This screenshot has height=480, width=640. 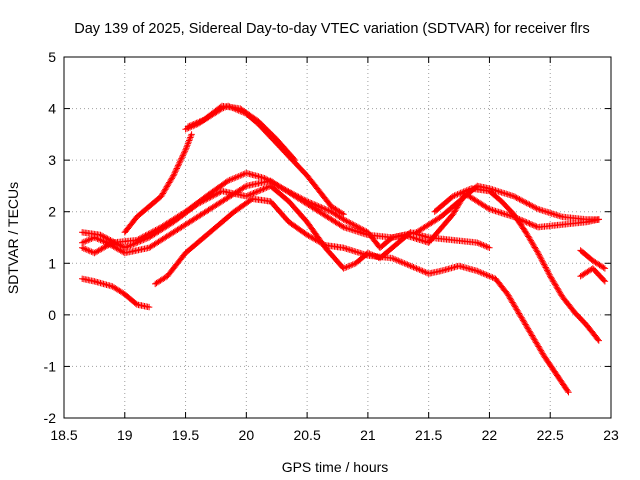 I want to click on series-end-a, so click(x=593, y=259).